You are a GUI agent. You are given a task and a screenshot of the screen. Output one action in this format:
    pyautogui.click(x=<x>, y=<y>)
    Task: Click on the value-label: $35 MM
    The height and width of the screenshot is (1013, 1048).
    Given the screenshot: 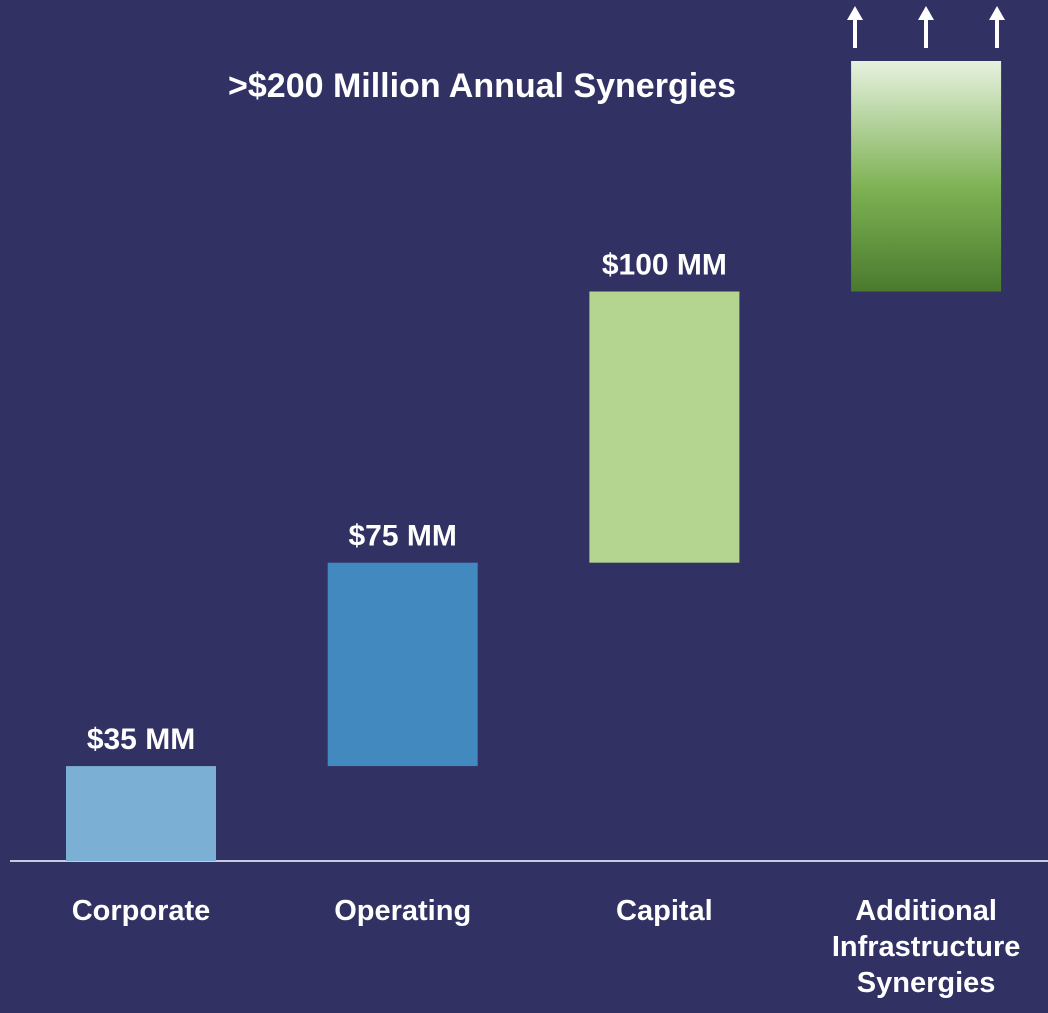 What is the action you would take?
    pyautogui.click(x=141, y=739)
    